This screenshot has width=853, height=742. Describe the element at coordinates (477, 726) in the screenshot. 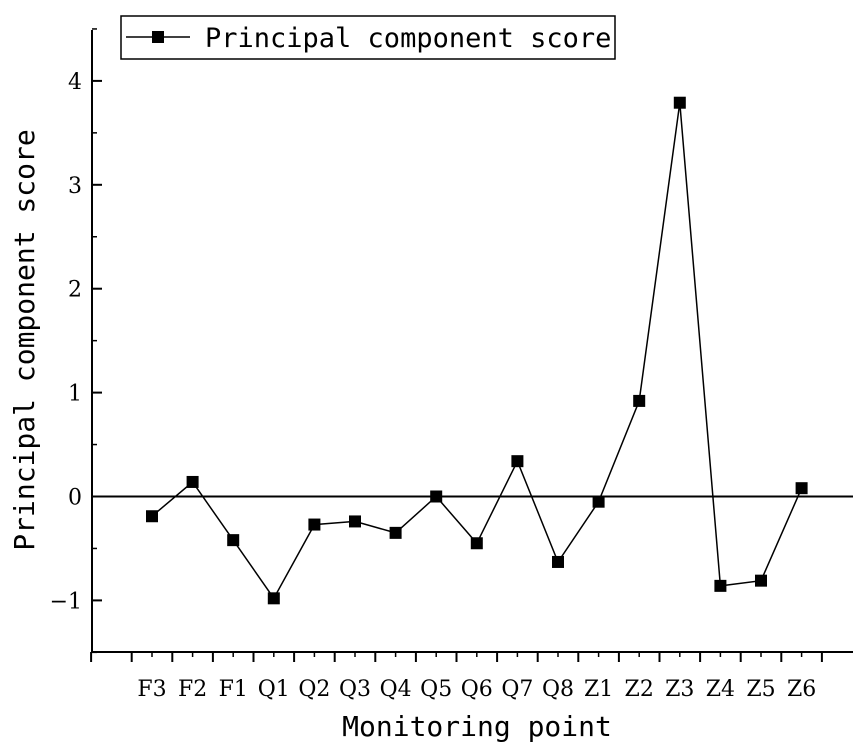

I see `x-axis-title: Monitoring point` at that location.